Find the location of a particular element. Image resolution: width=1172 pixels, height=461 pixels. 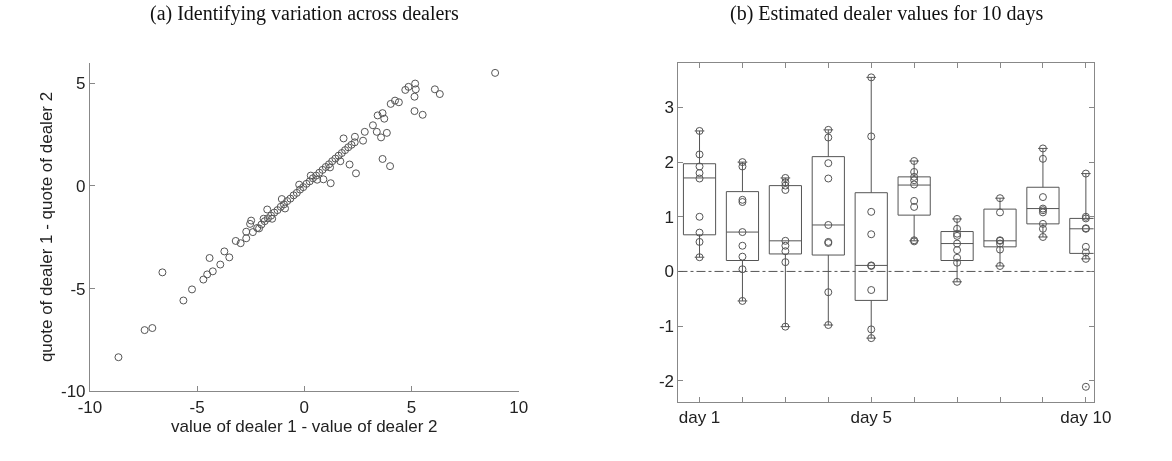

y-tick-label: -5 is located at coordinates (78, 289).